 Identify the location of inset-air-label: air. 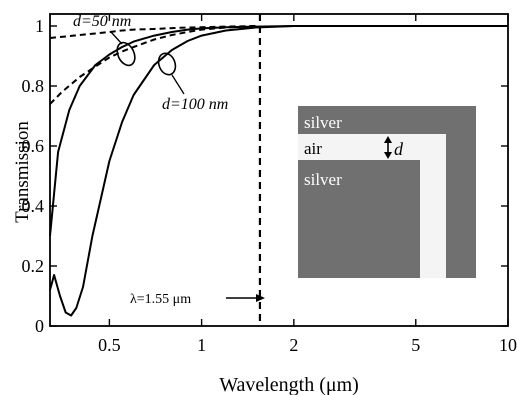
(313, 148).